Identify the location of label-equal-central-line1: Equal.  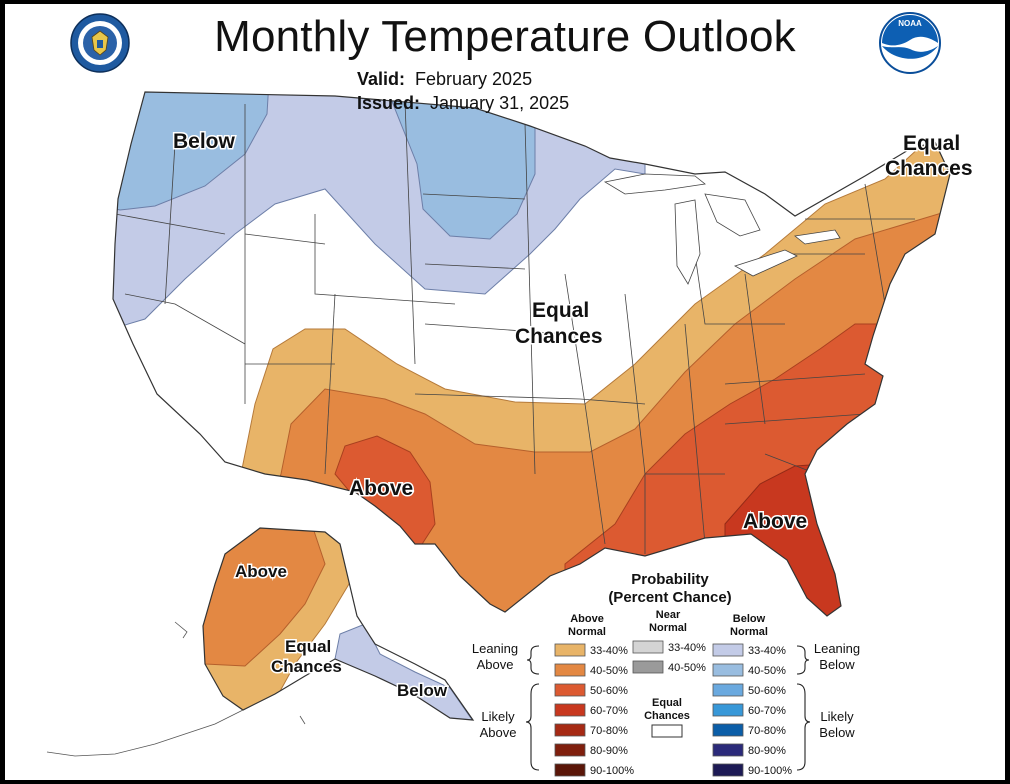
(560, 310).